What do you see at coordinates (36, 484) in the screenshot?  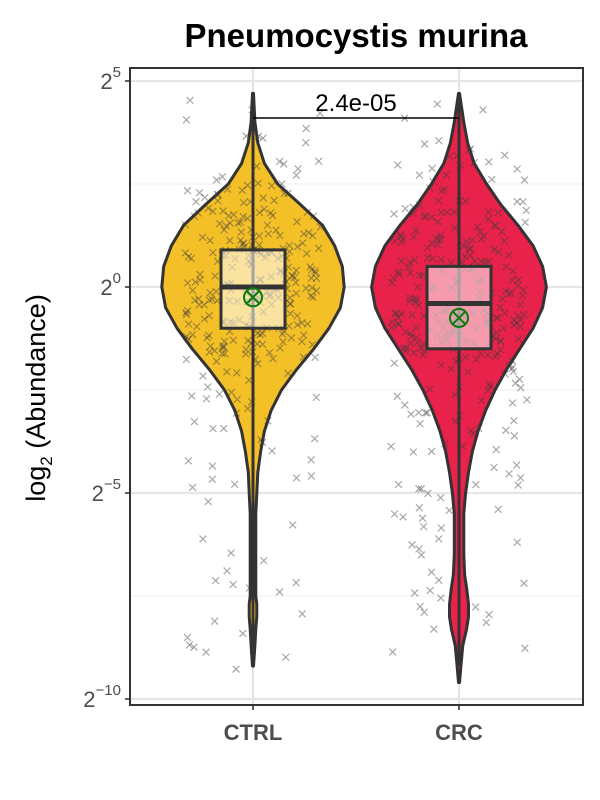 I see `y-axis-label-base: log` at bounding box center [36, 484].